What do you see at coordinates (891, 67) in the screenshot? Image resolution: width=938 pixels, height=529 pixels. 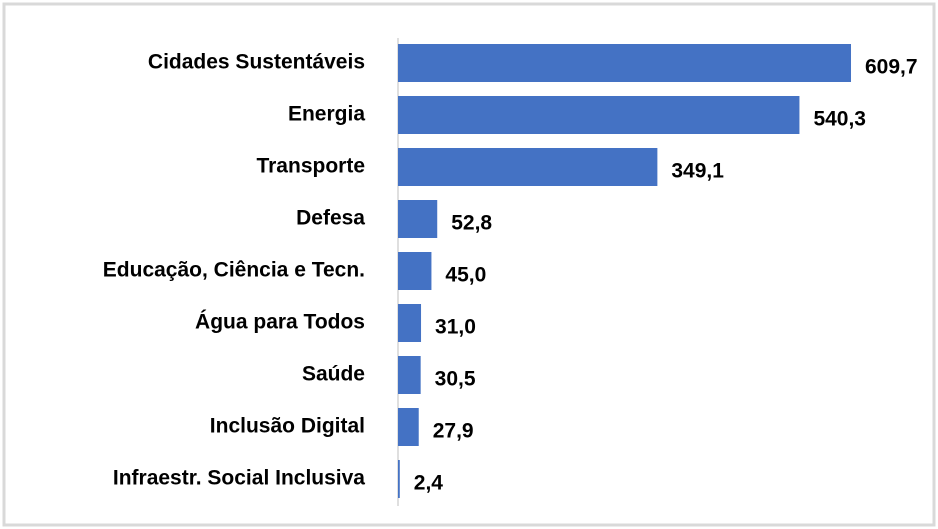 I see `value-label: 609,7` at bounding box center [891, 67].